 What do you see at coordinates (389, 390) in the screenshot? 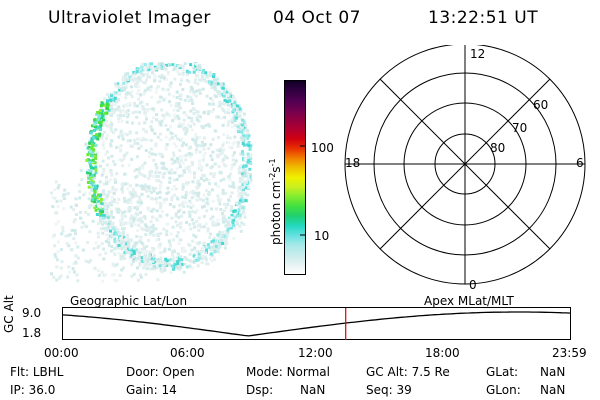
I see `status-seq: Seq: 39` at bounding box center [389, 390].